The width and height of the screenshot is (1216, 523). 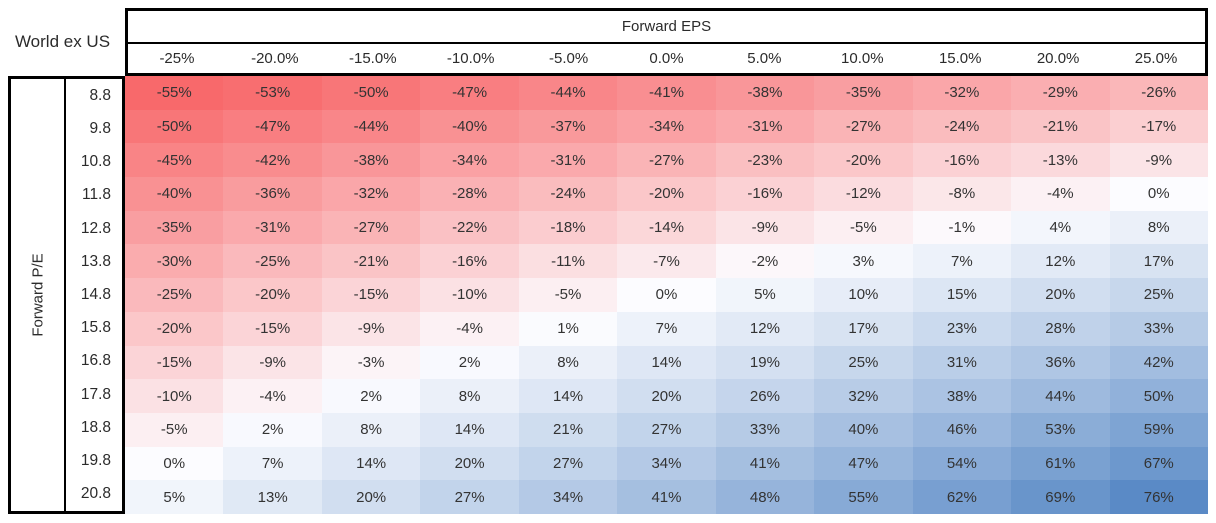 I want to click on column-header: -25%, so click(x=177, y=58).